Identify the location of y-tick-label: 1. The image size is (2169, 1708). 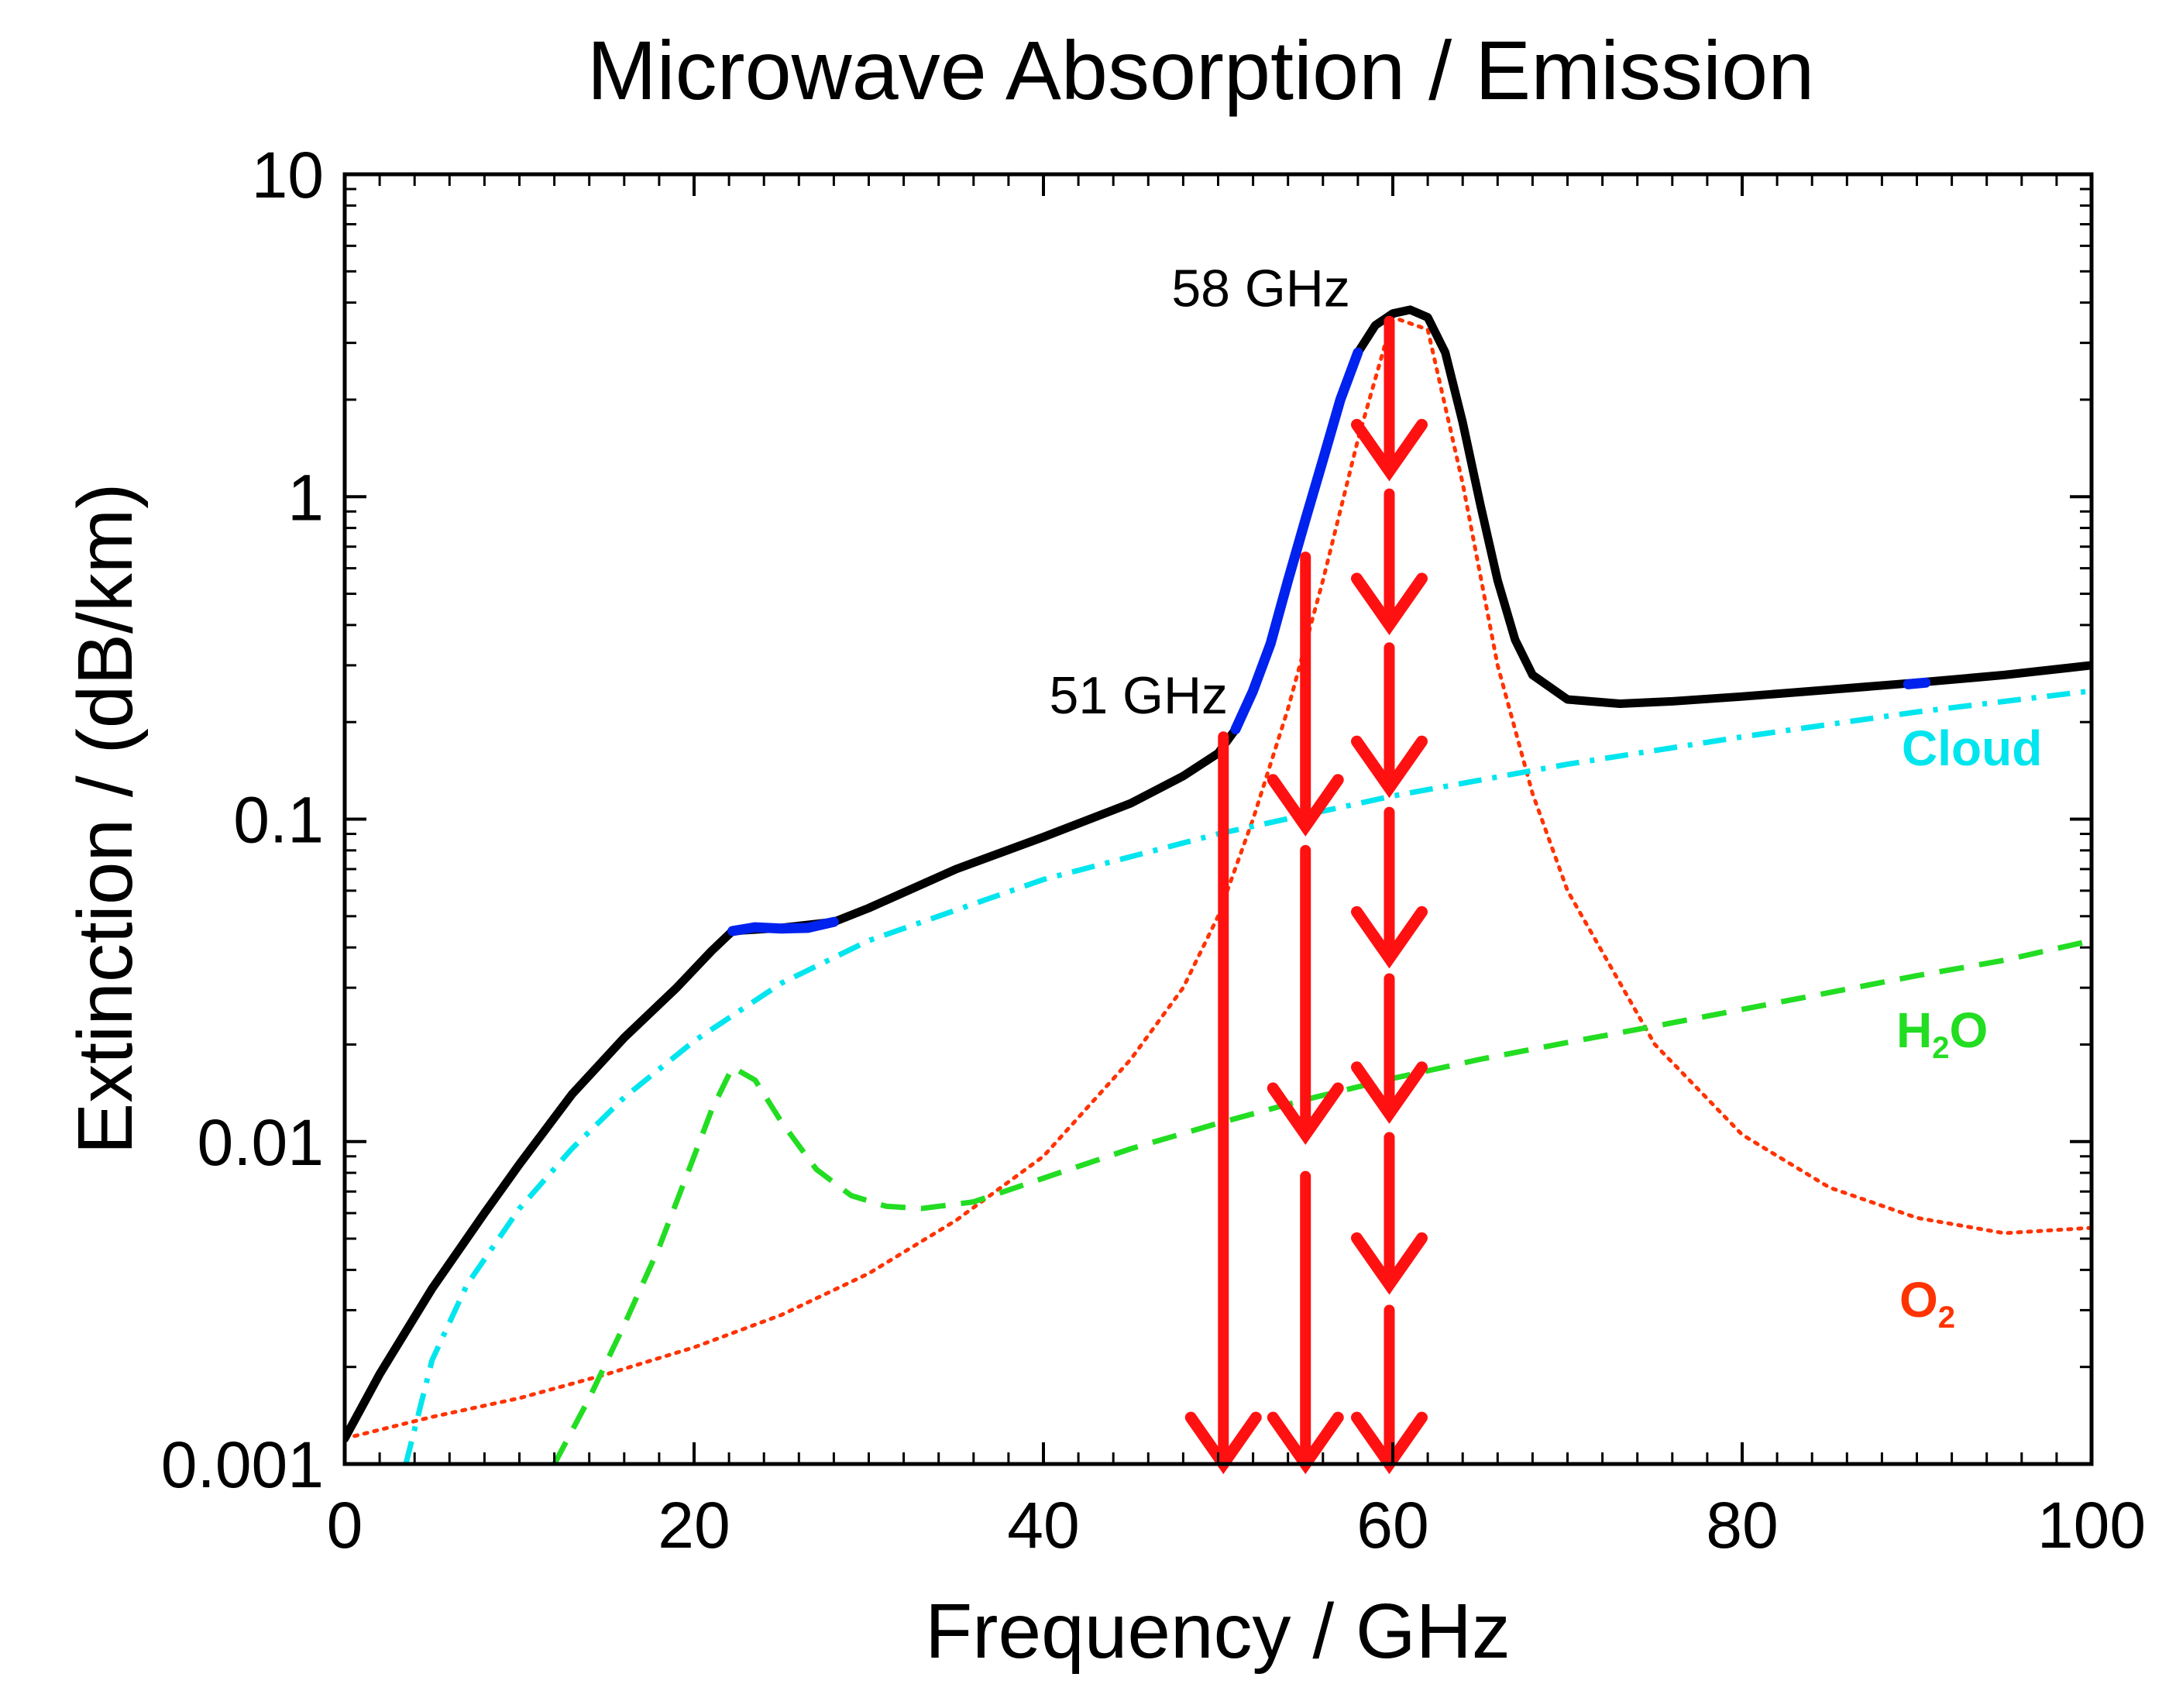
(306, 497).